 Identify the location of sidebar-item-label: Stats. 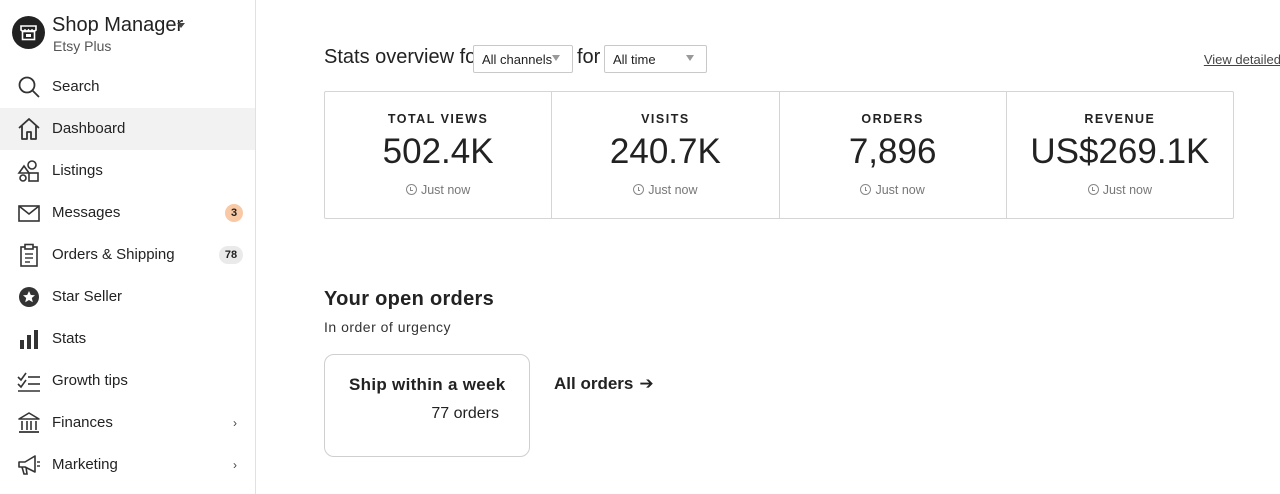
(69, 338).